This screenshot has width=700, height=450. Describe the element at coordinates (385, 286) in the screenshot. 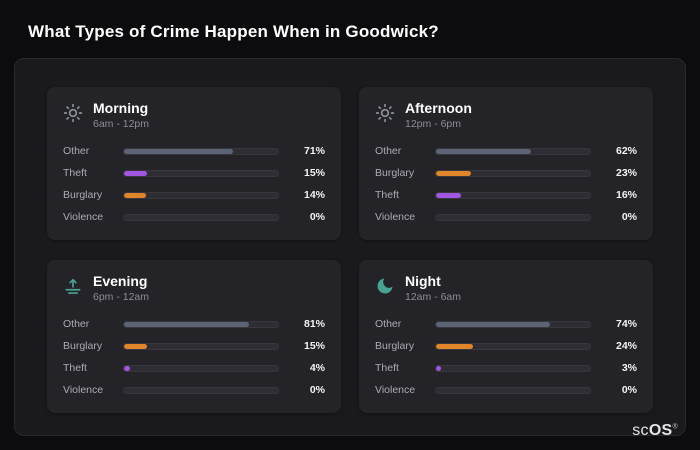

I see `moon-icon` at that location.